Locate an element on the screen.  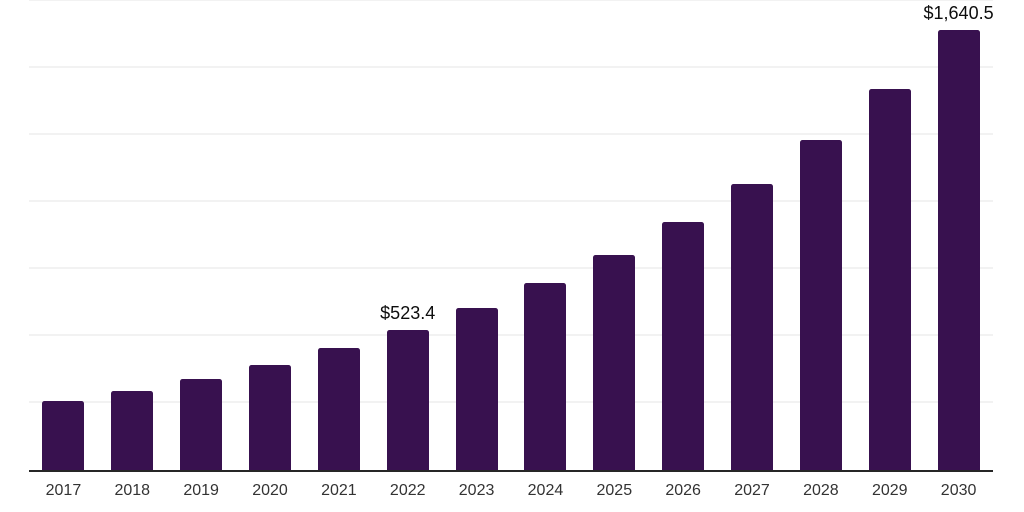
bar-2022 is located at coordinates (407, 399).